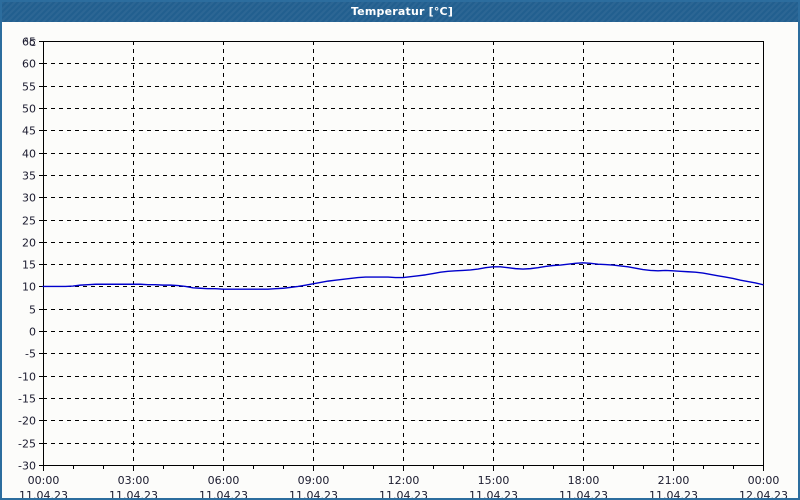 This screenshot has height=500, width=800. I want to click on y-tick-label: 35, so click(29, 176).